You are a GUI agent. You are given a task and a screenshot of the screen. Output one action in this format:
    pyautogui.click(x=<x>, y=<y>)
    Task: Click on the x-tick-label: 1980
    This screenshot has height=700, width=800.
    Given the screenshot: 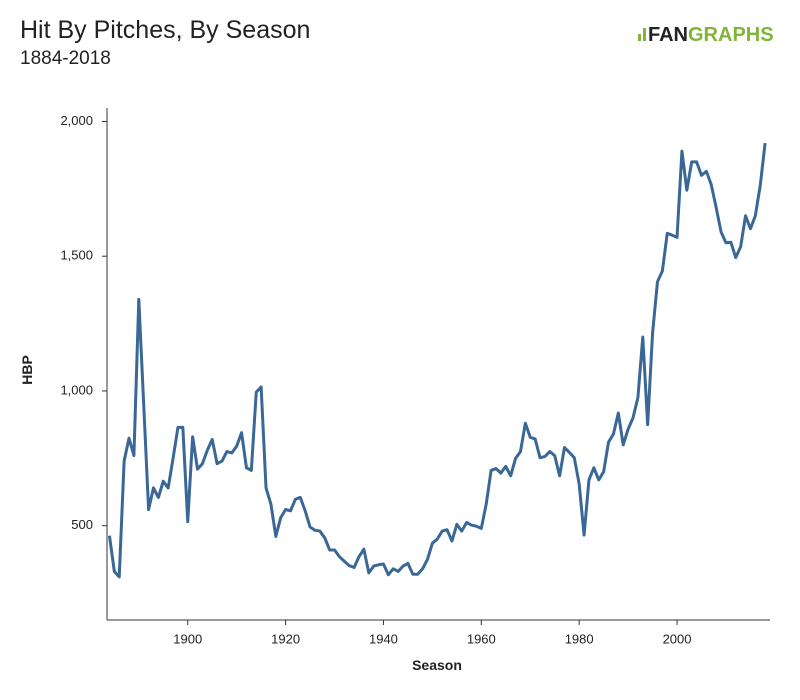 What is the action you would take?
    pyautogui.click(x=579, y=638)
    